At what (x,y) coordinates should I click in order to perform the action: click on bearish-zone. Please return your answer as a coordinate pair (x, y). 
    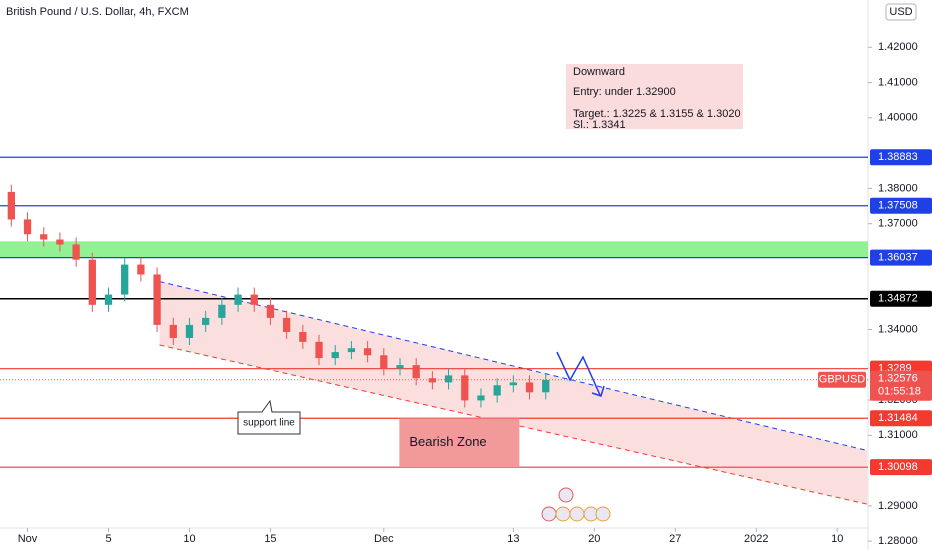
    Looking at the image, I should click on (459, 443).